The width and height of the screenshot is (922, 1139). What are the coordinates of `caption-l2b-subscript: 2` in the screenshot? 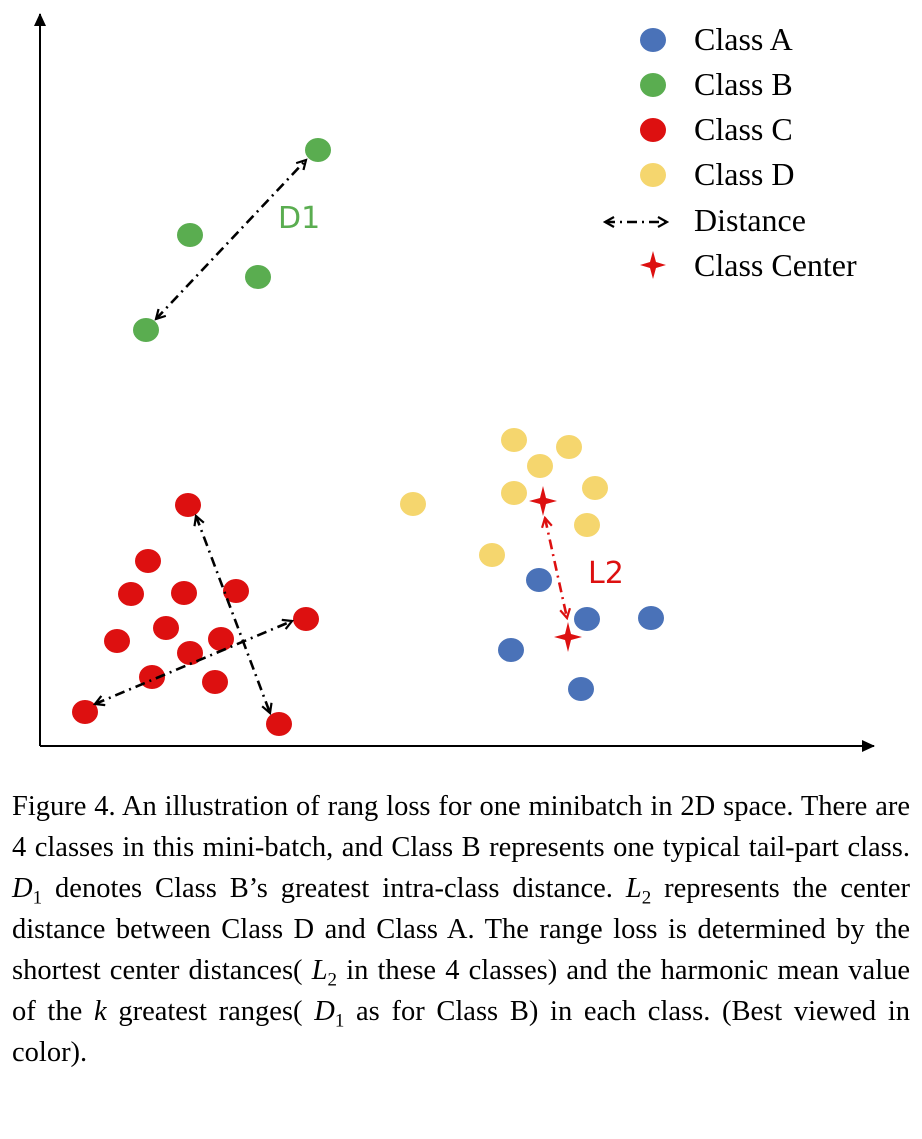 It's located at (332, 980).